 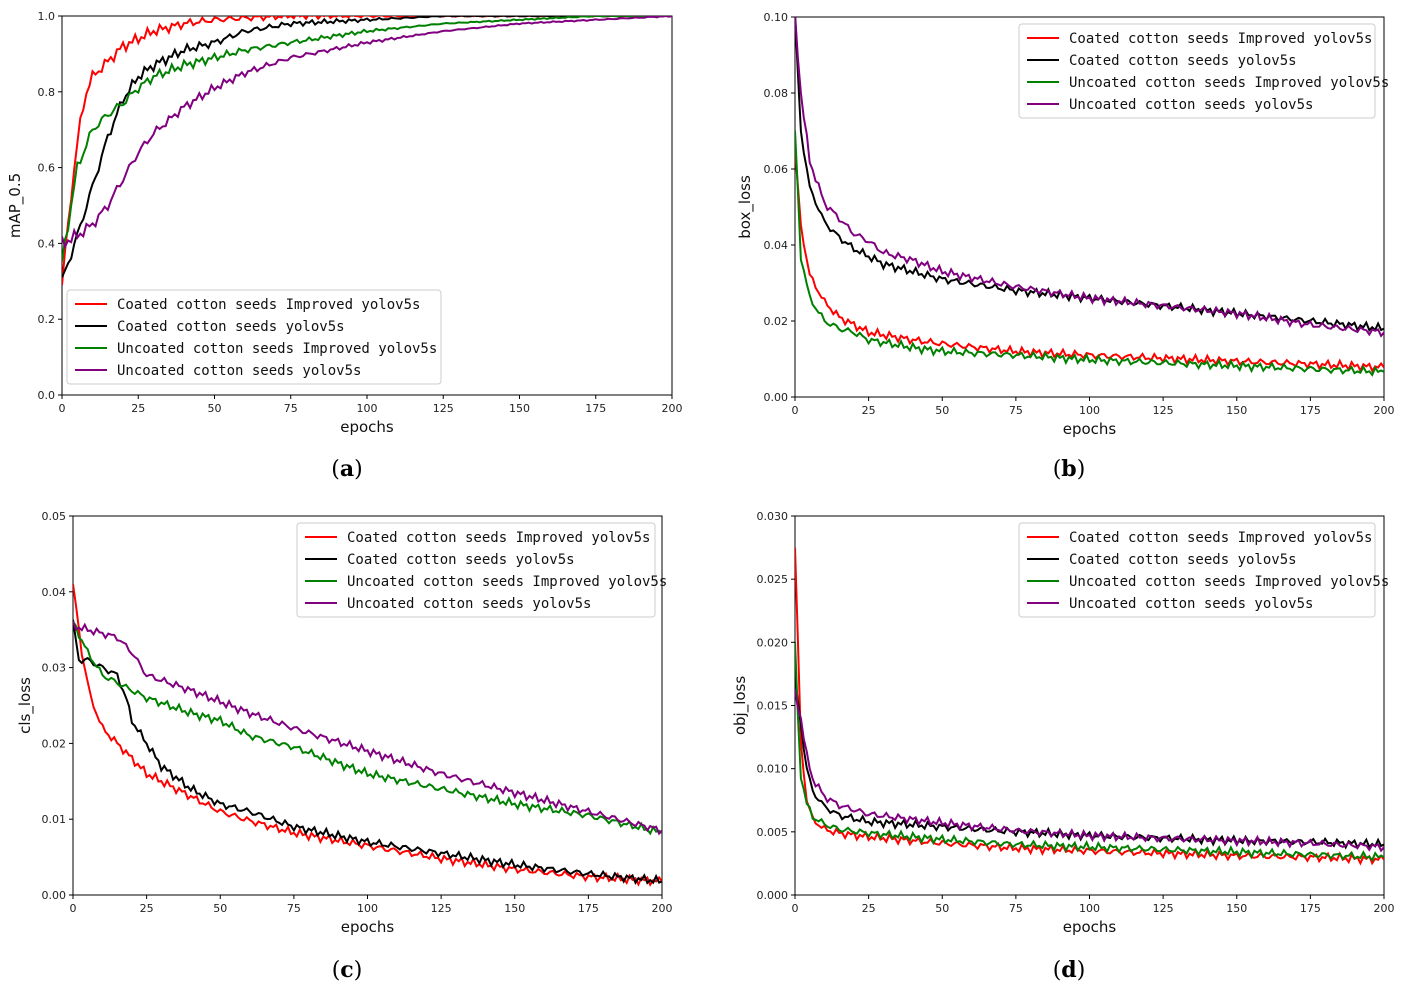 I want to click on y-axis-label: obj_loss, so click(x=740, y=706).